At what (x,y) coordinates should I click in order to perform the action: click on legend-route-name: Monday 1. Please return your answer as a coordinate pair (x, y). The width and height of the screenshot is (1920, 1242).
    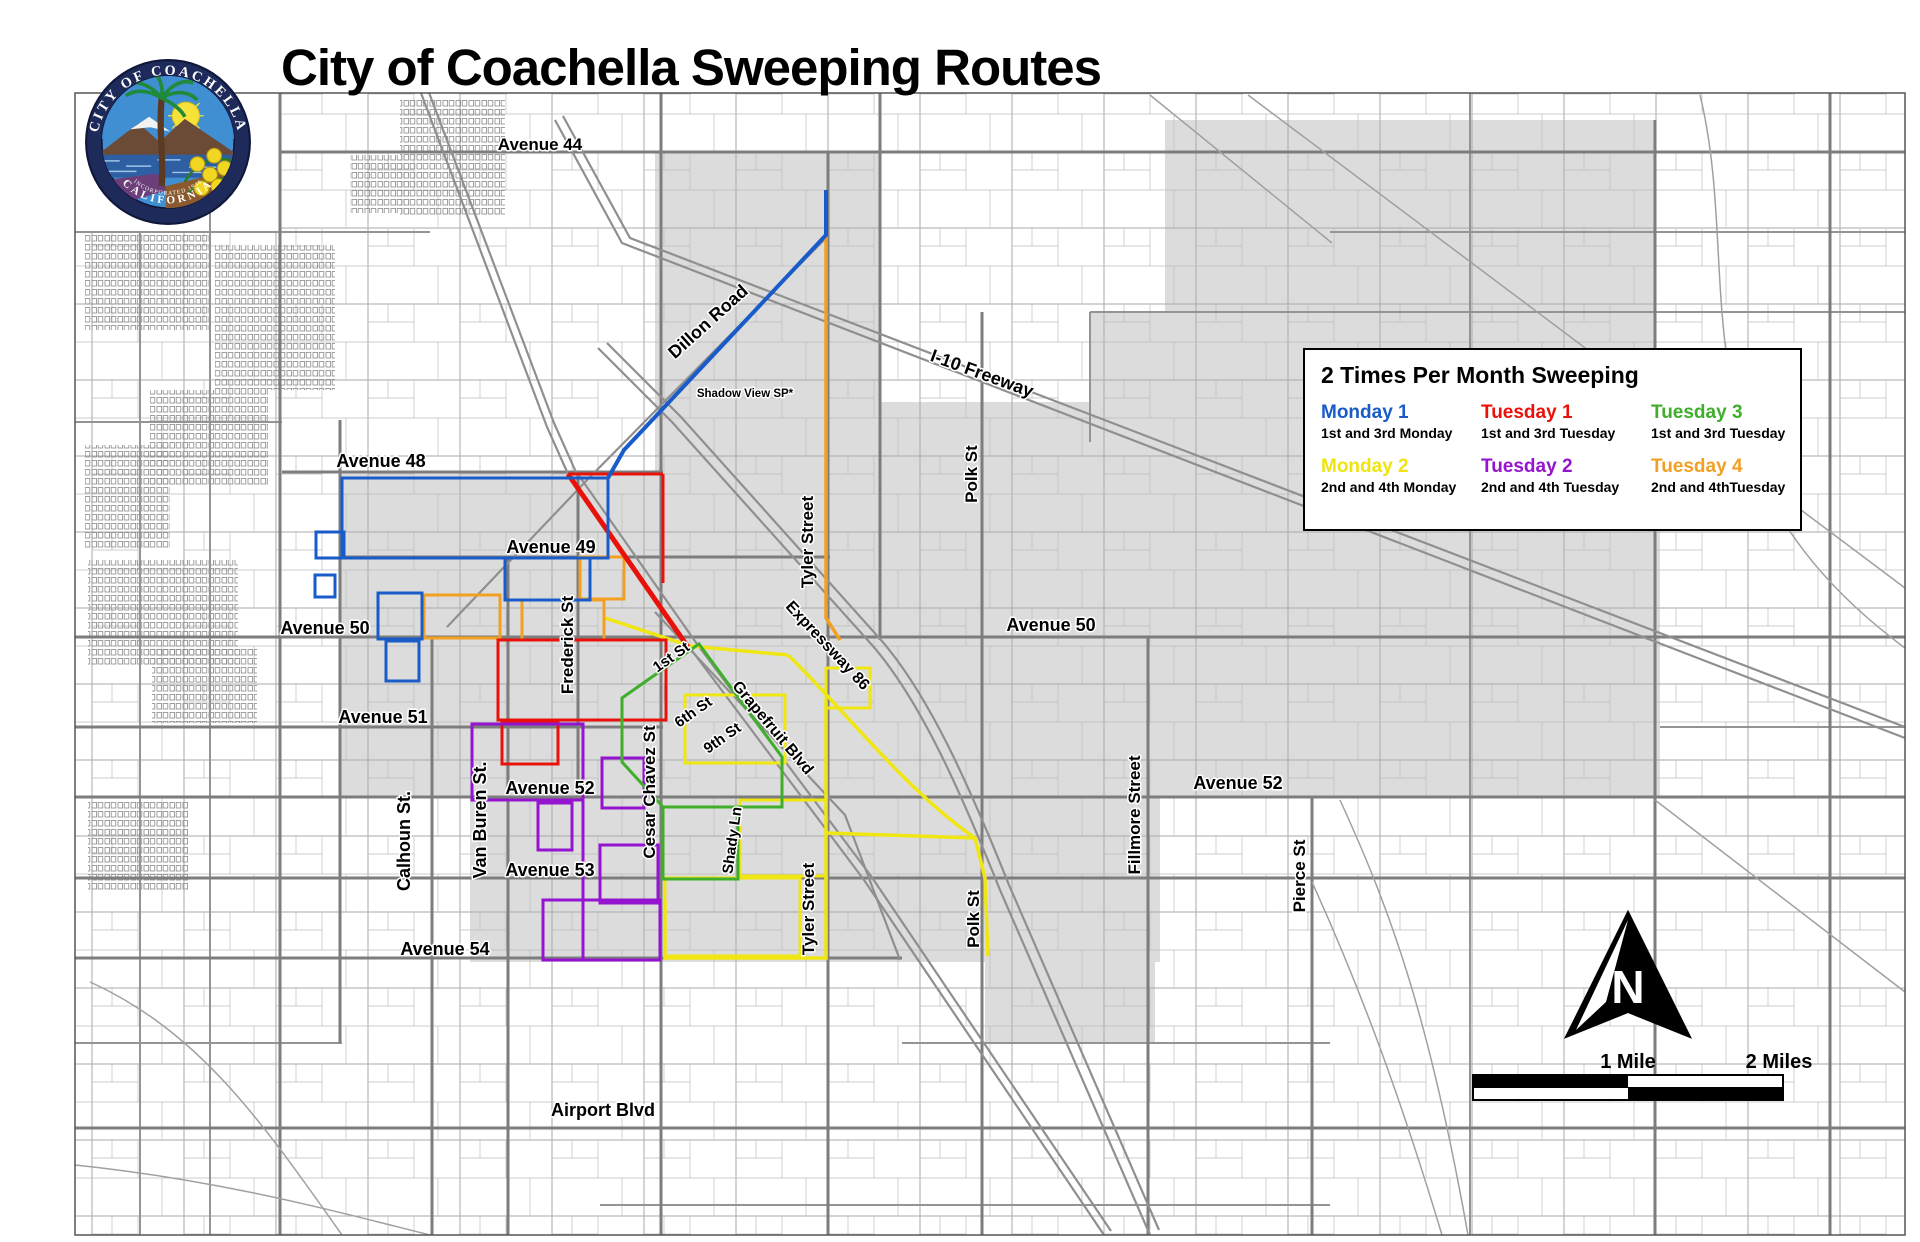
    Looking at the image, I should click on (1365, 412).